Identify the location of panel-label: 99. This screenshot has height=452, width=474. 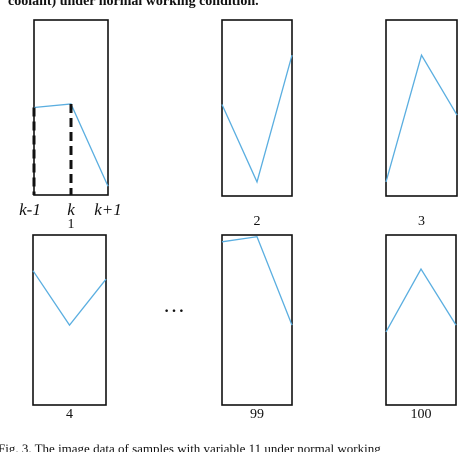
(257, 414).